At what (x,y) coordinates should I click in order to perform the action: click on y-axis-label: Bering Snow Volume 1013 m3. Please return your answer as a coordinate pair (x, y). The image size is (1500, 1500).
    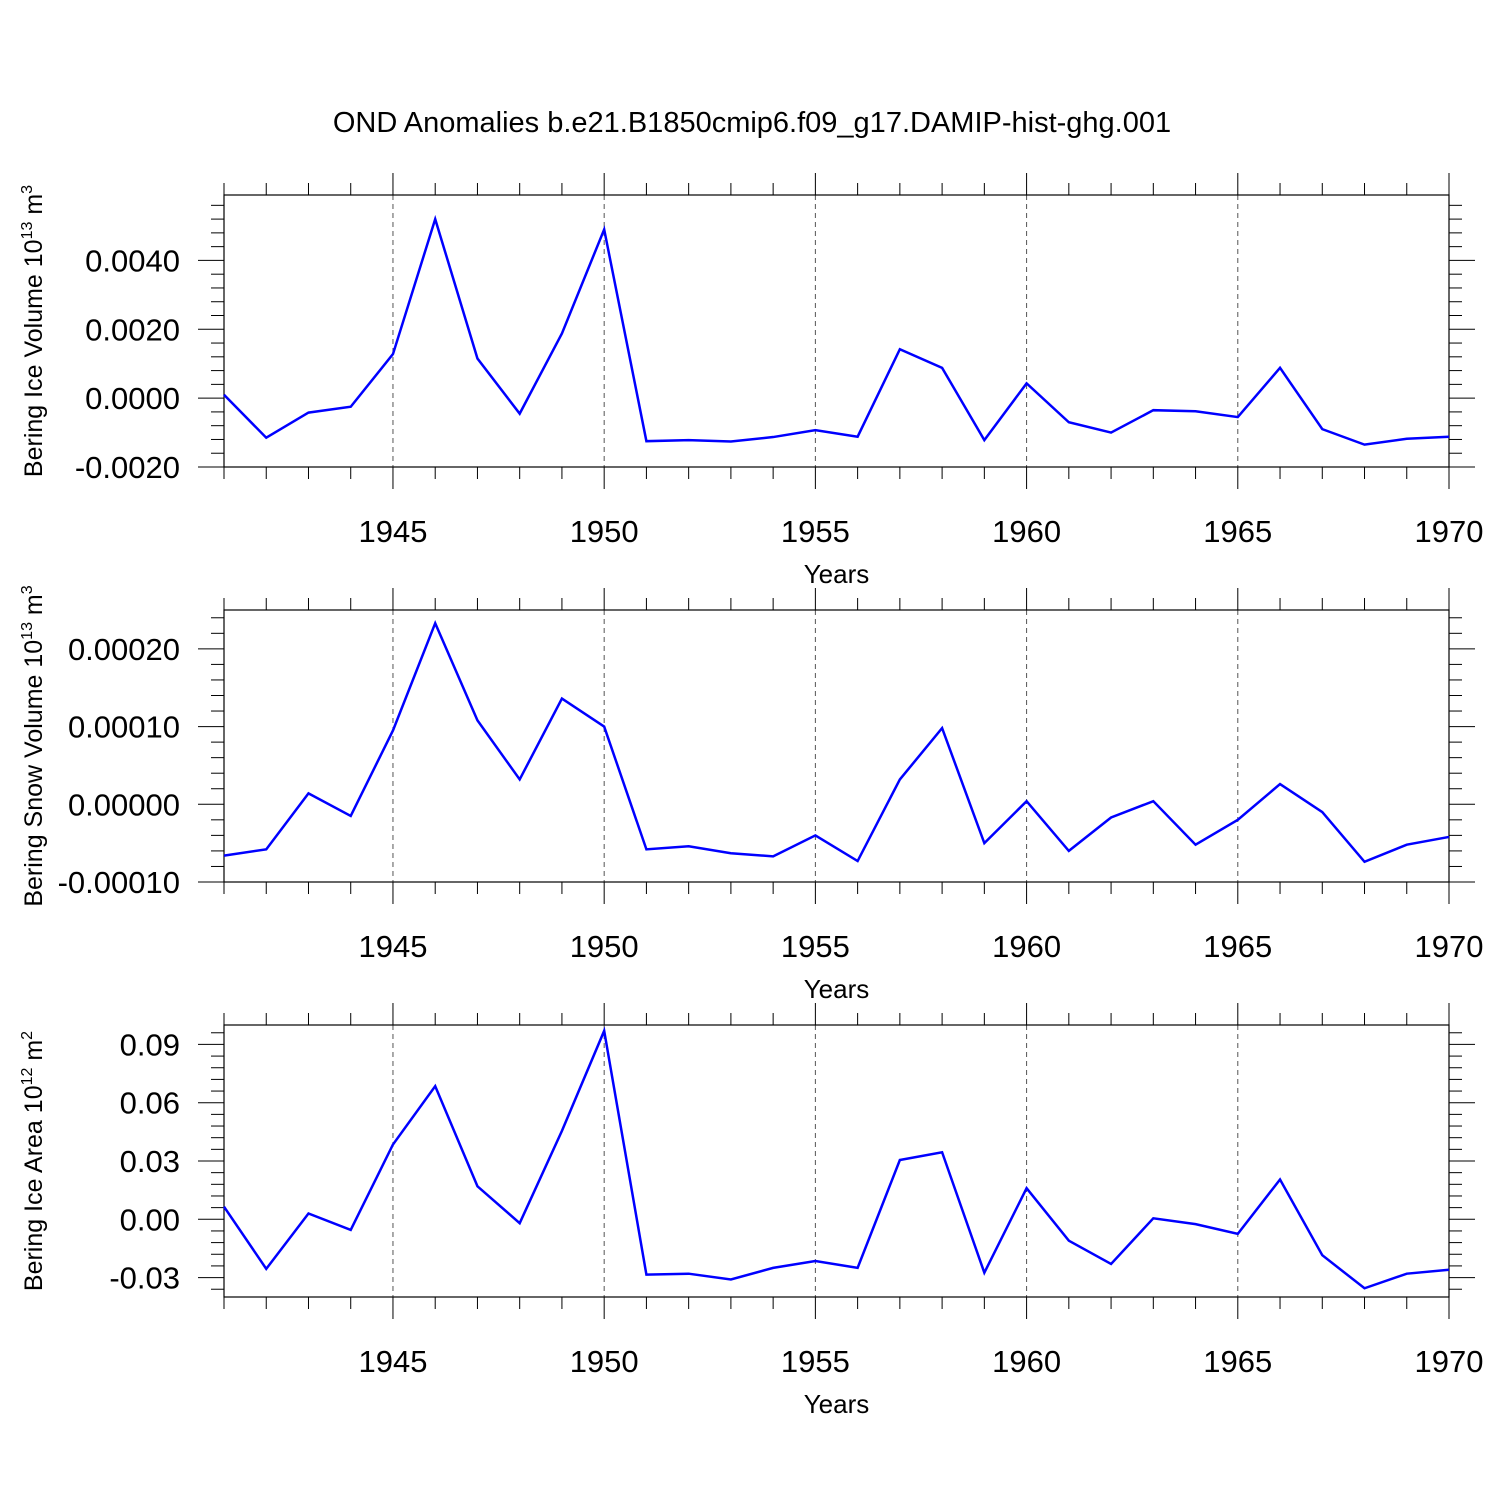
    Looking at the image, I should click on (33, 745).